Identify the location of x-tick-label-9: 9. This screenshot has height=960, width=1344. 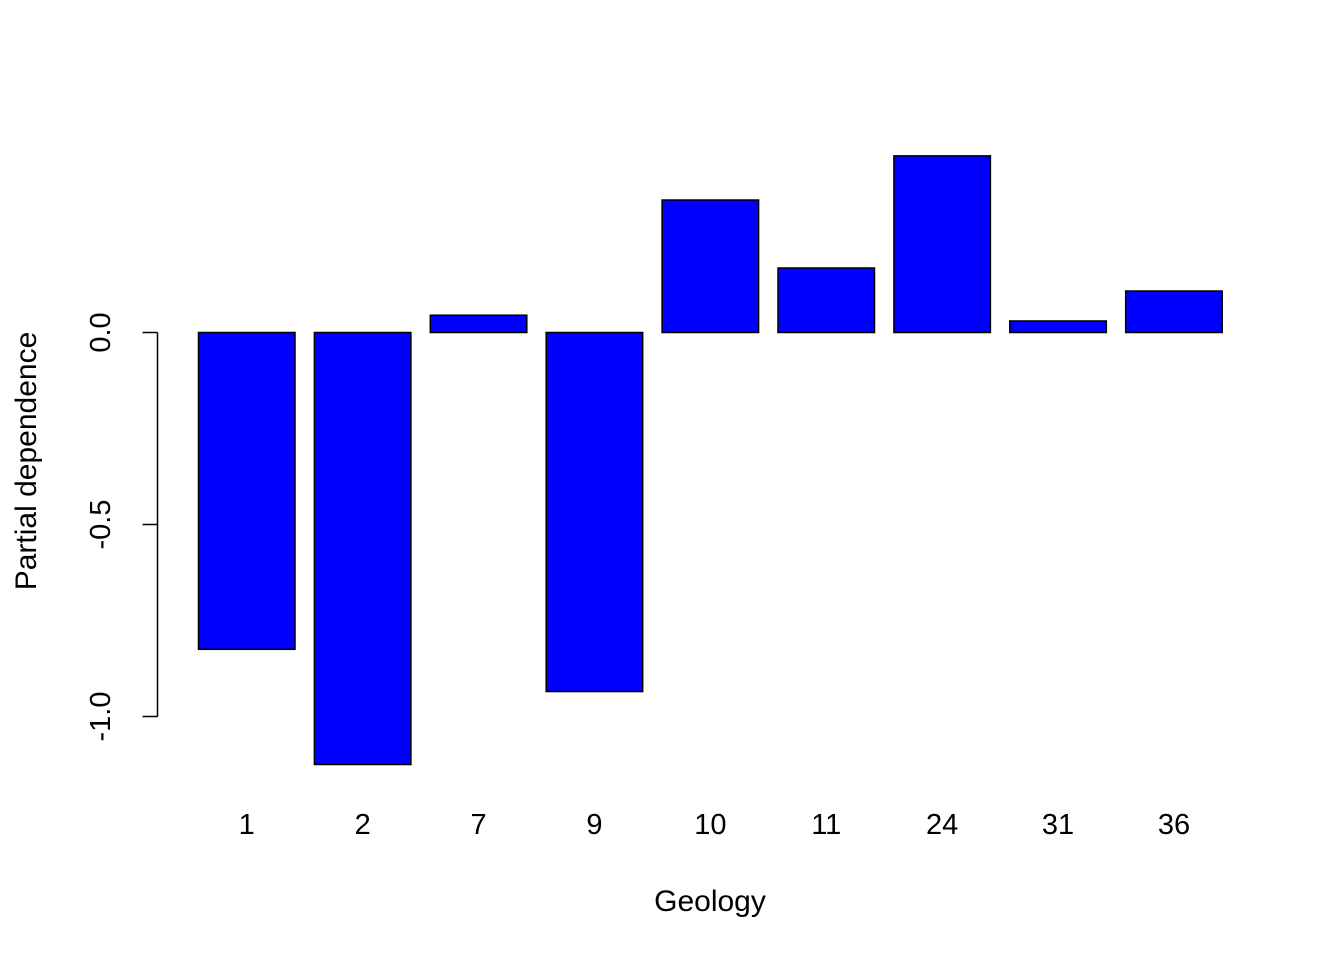
(594, 825).